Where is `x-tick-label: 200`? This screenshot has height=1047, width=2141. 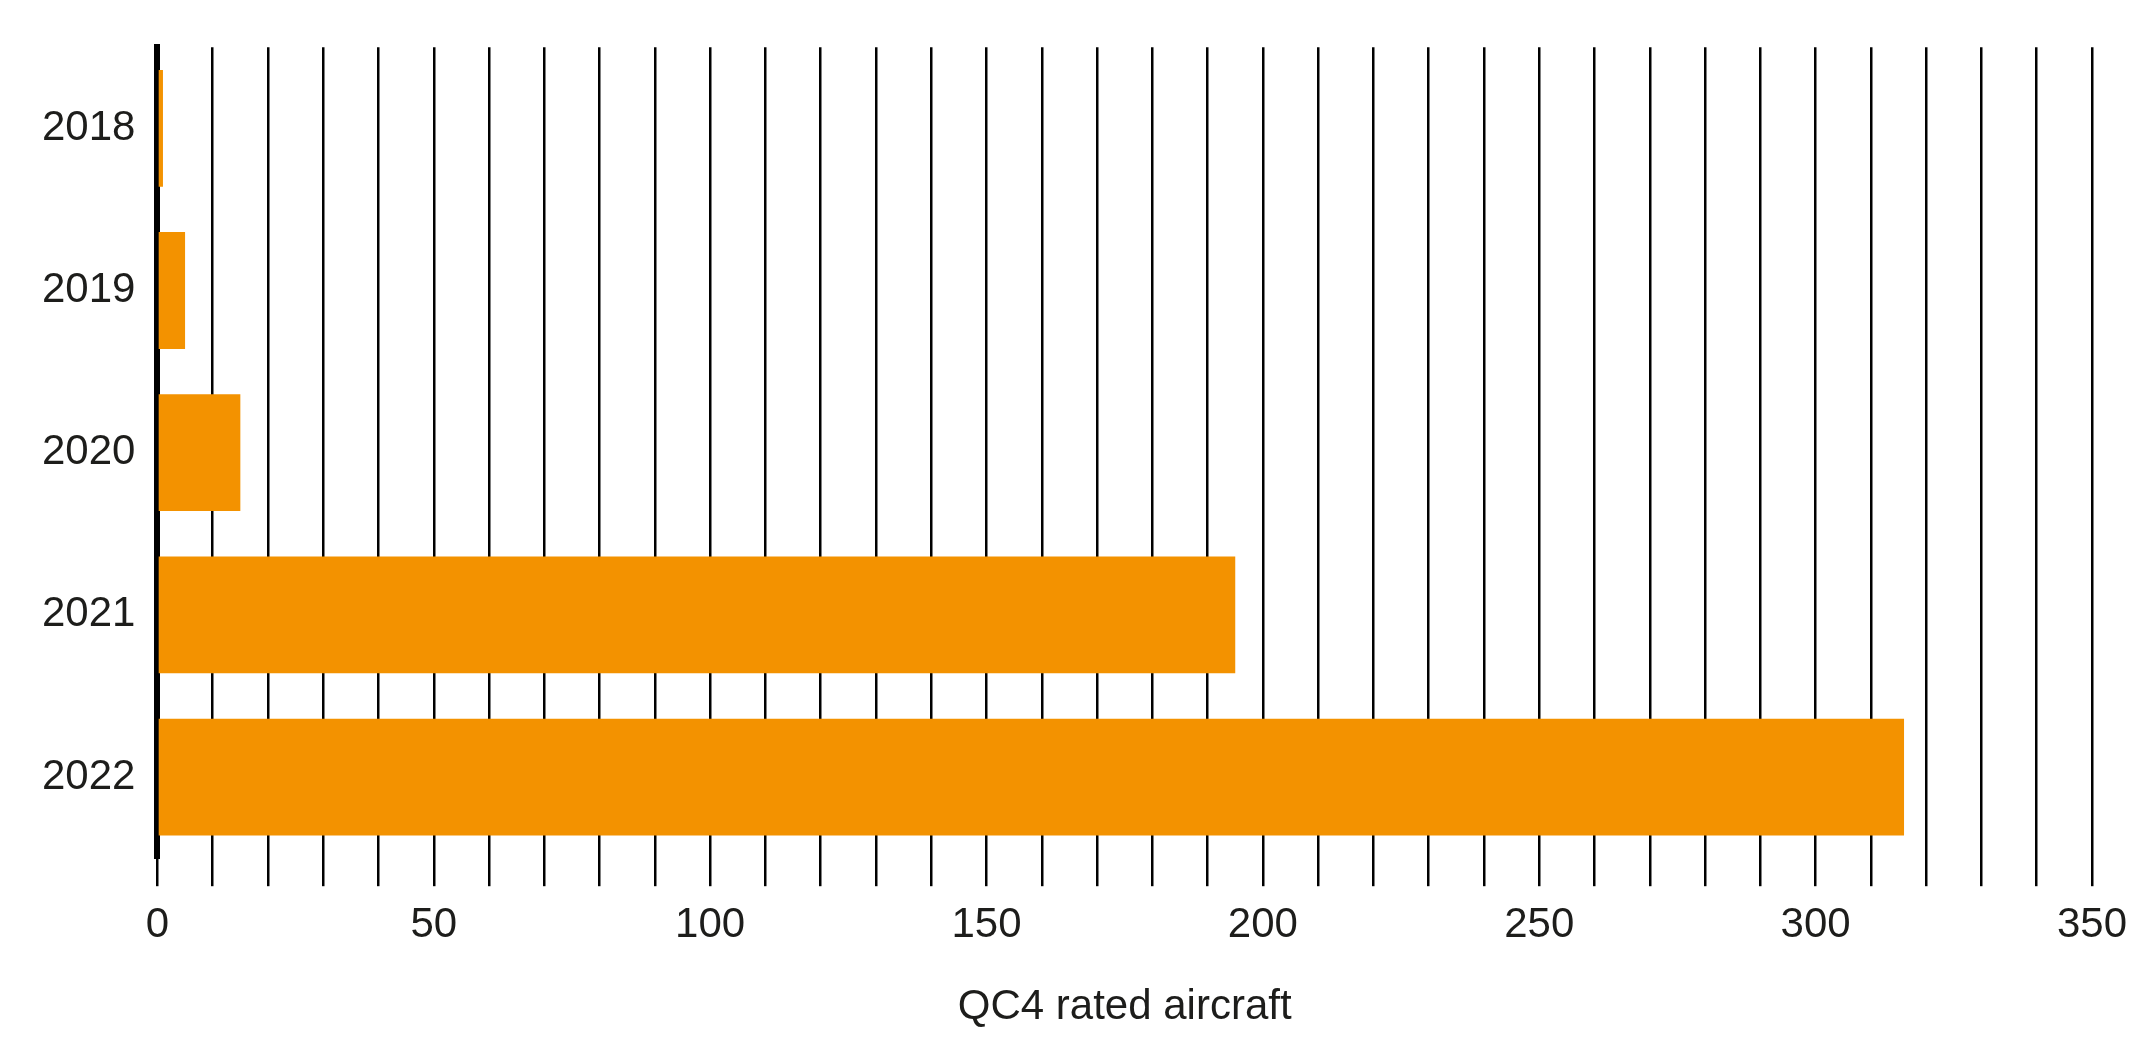
x-tick-label: 200 is located at coordinates (1262, 922).